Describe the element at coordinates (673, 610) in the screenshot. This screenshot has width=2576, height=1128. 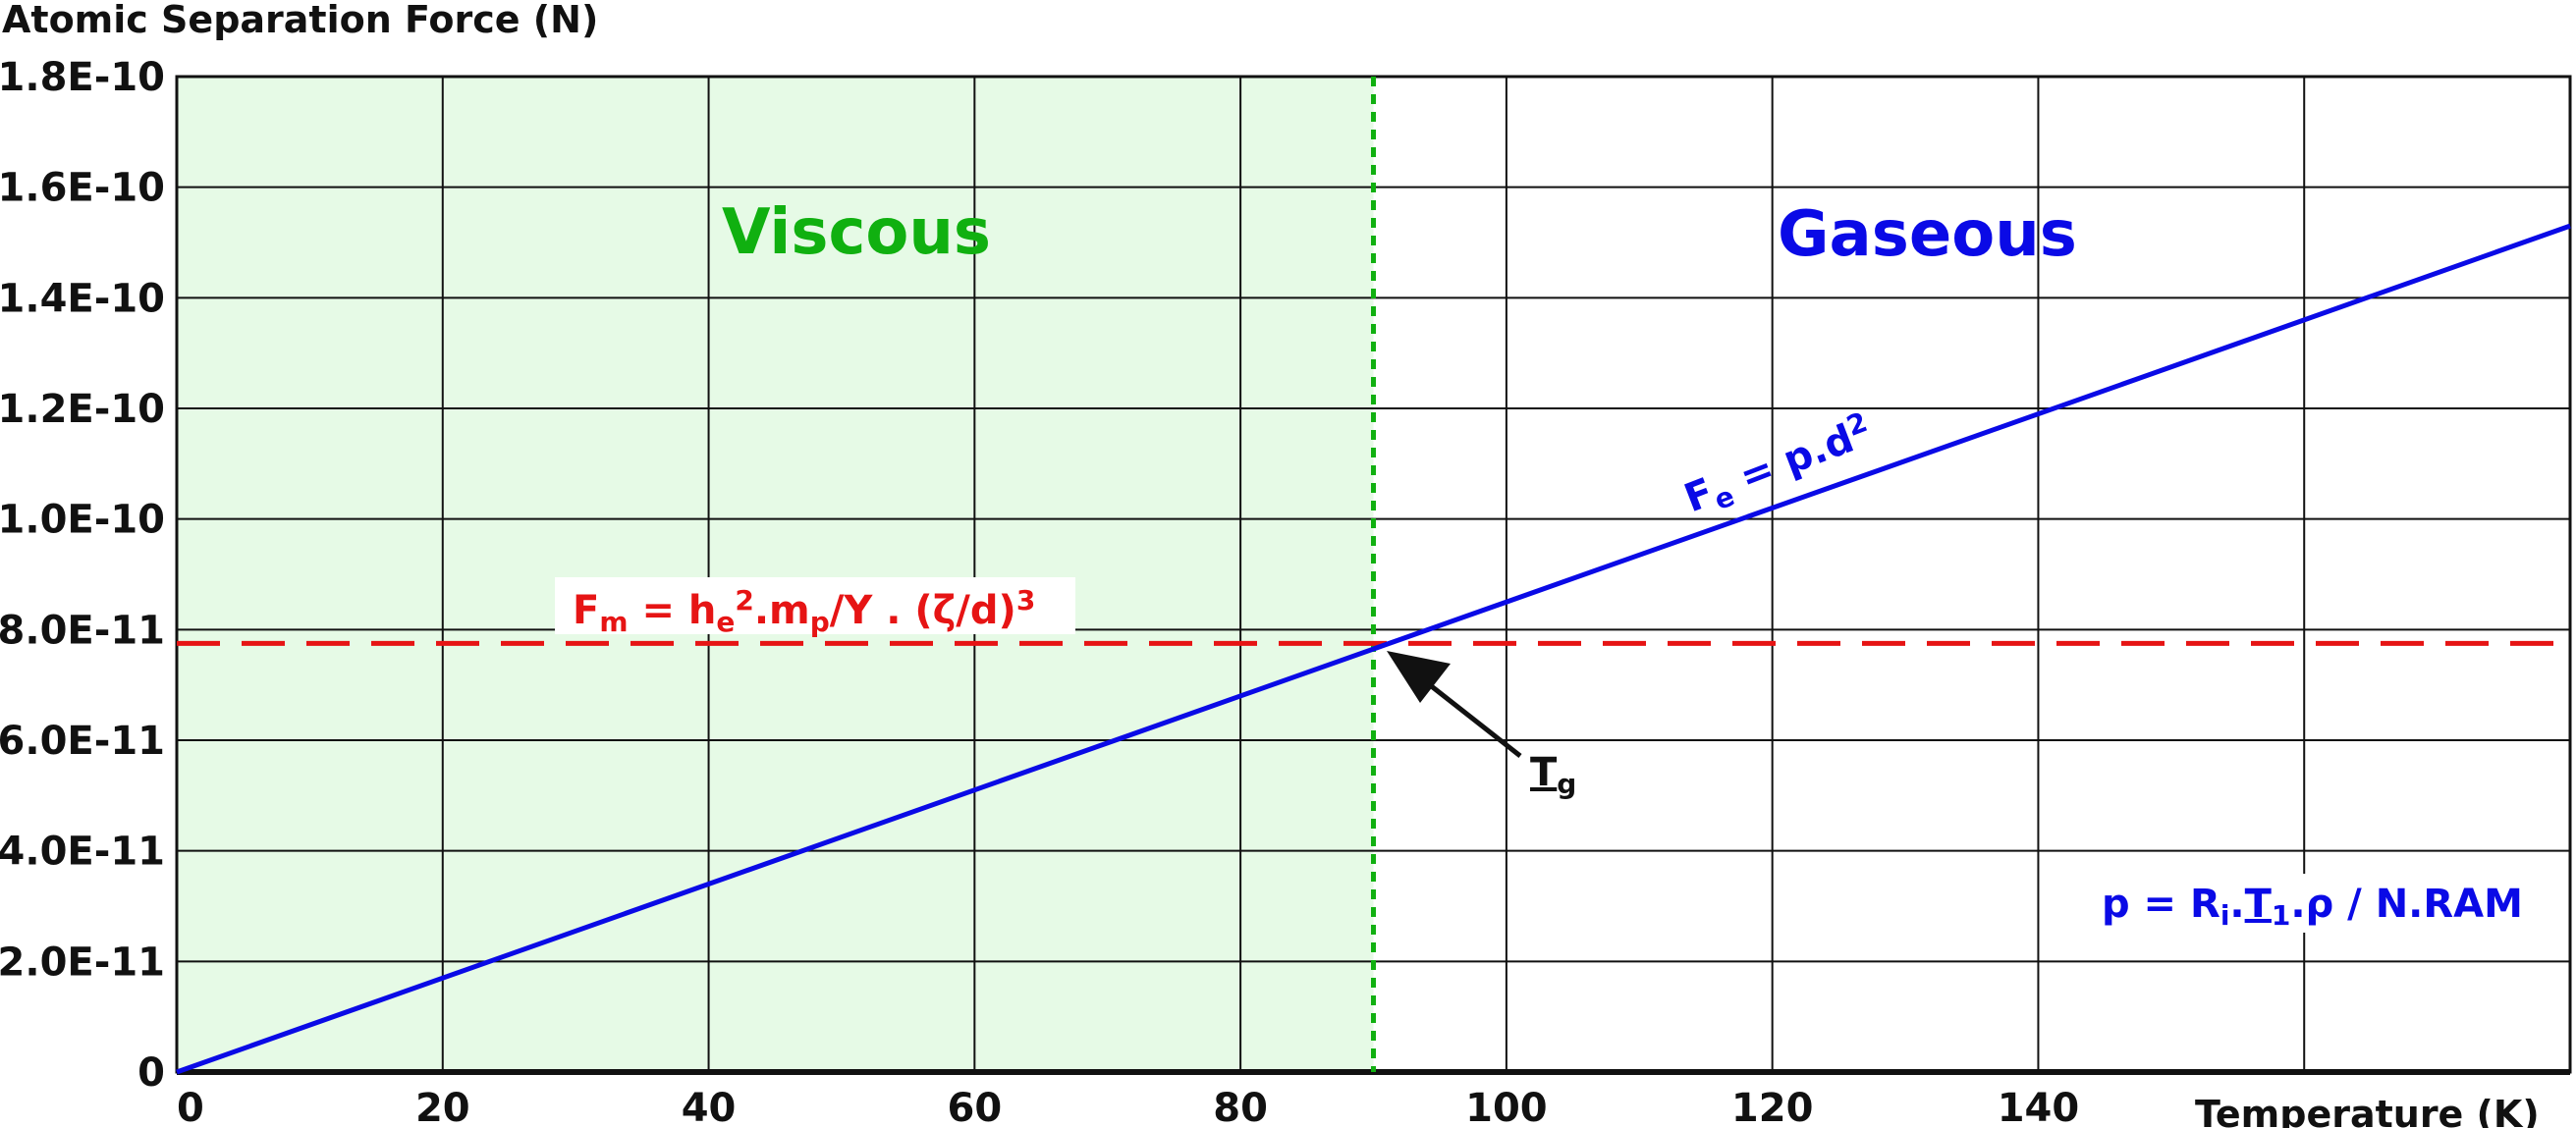
I see `fm-formula-eq-h: = h` at that location.